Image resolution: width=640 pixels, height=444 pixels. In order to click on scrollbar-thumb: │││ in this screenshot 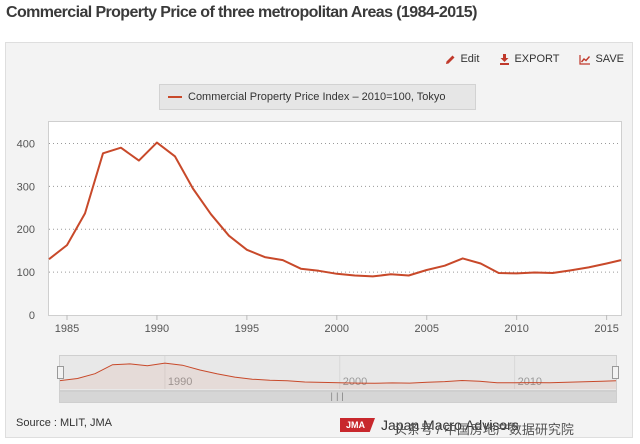, I will do `click(338, 397)`.